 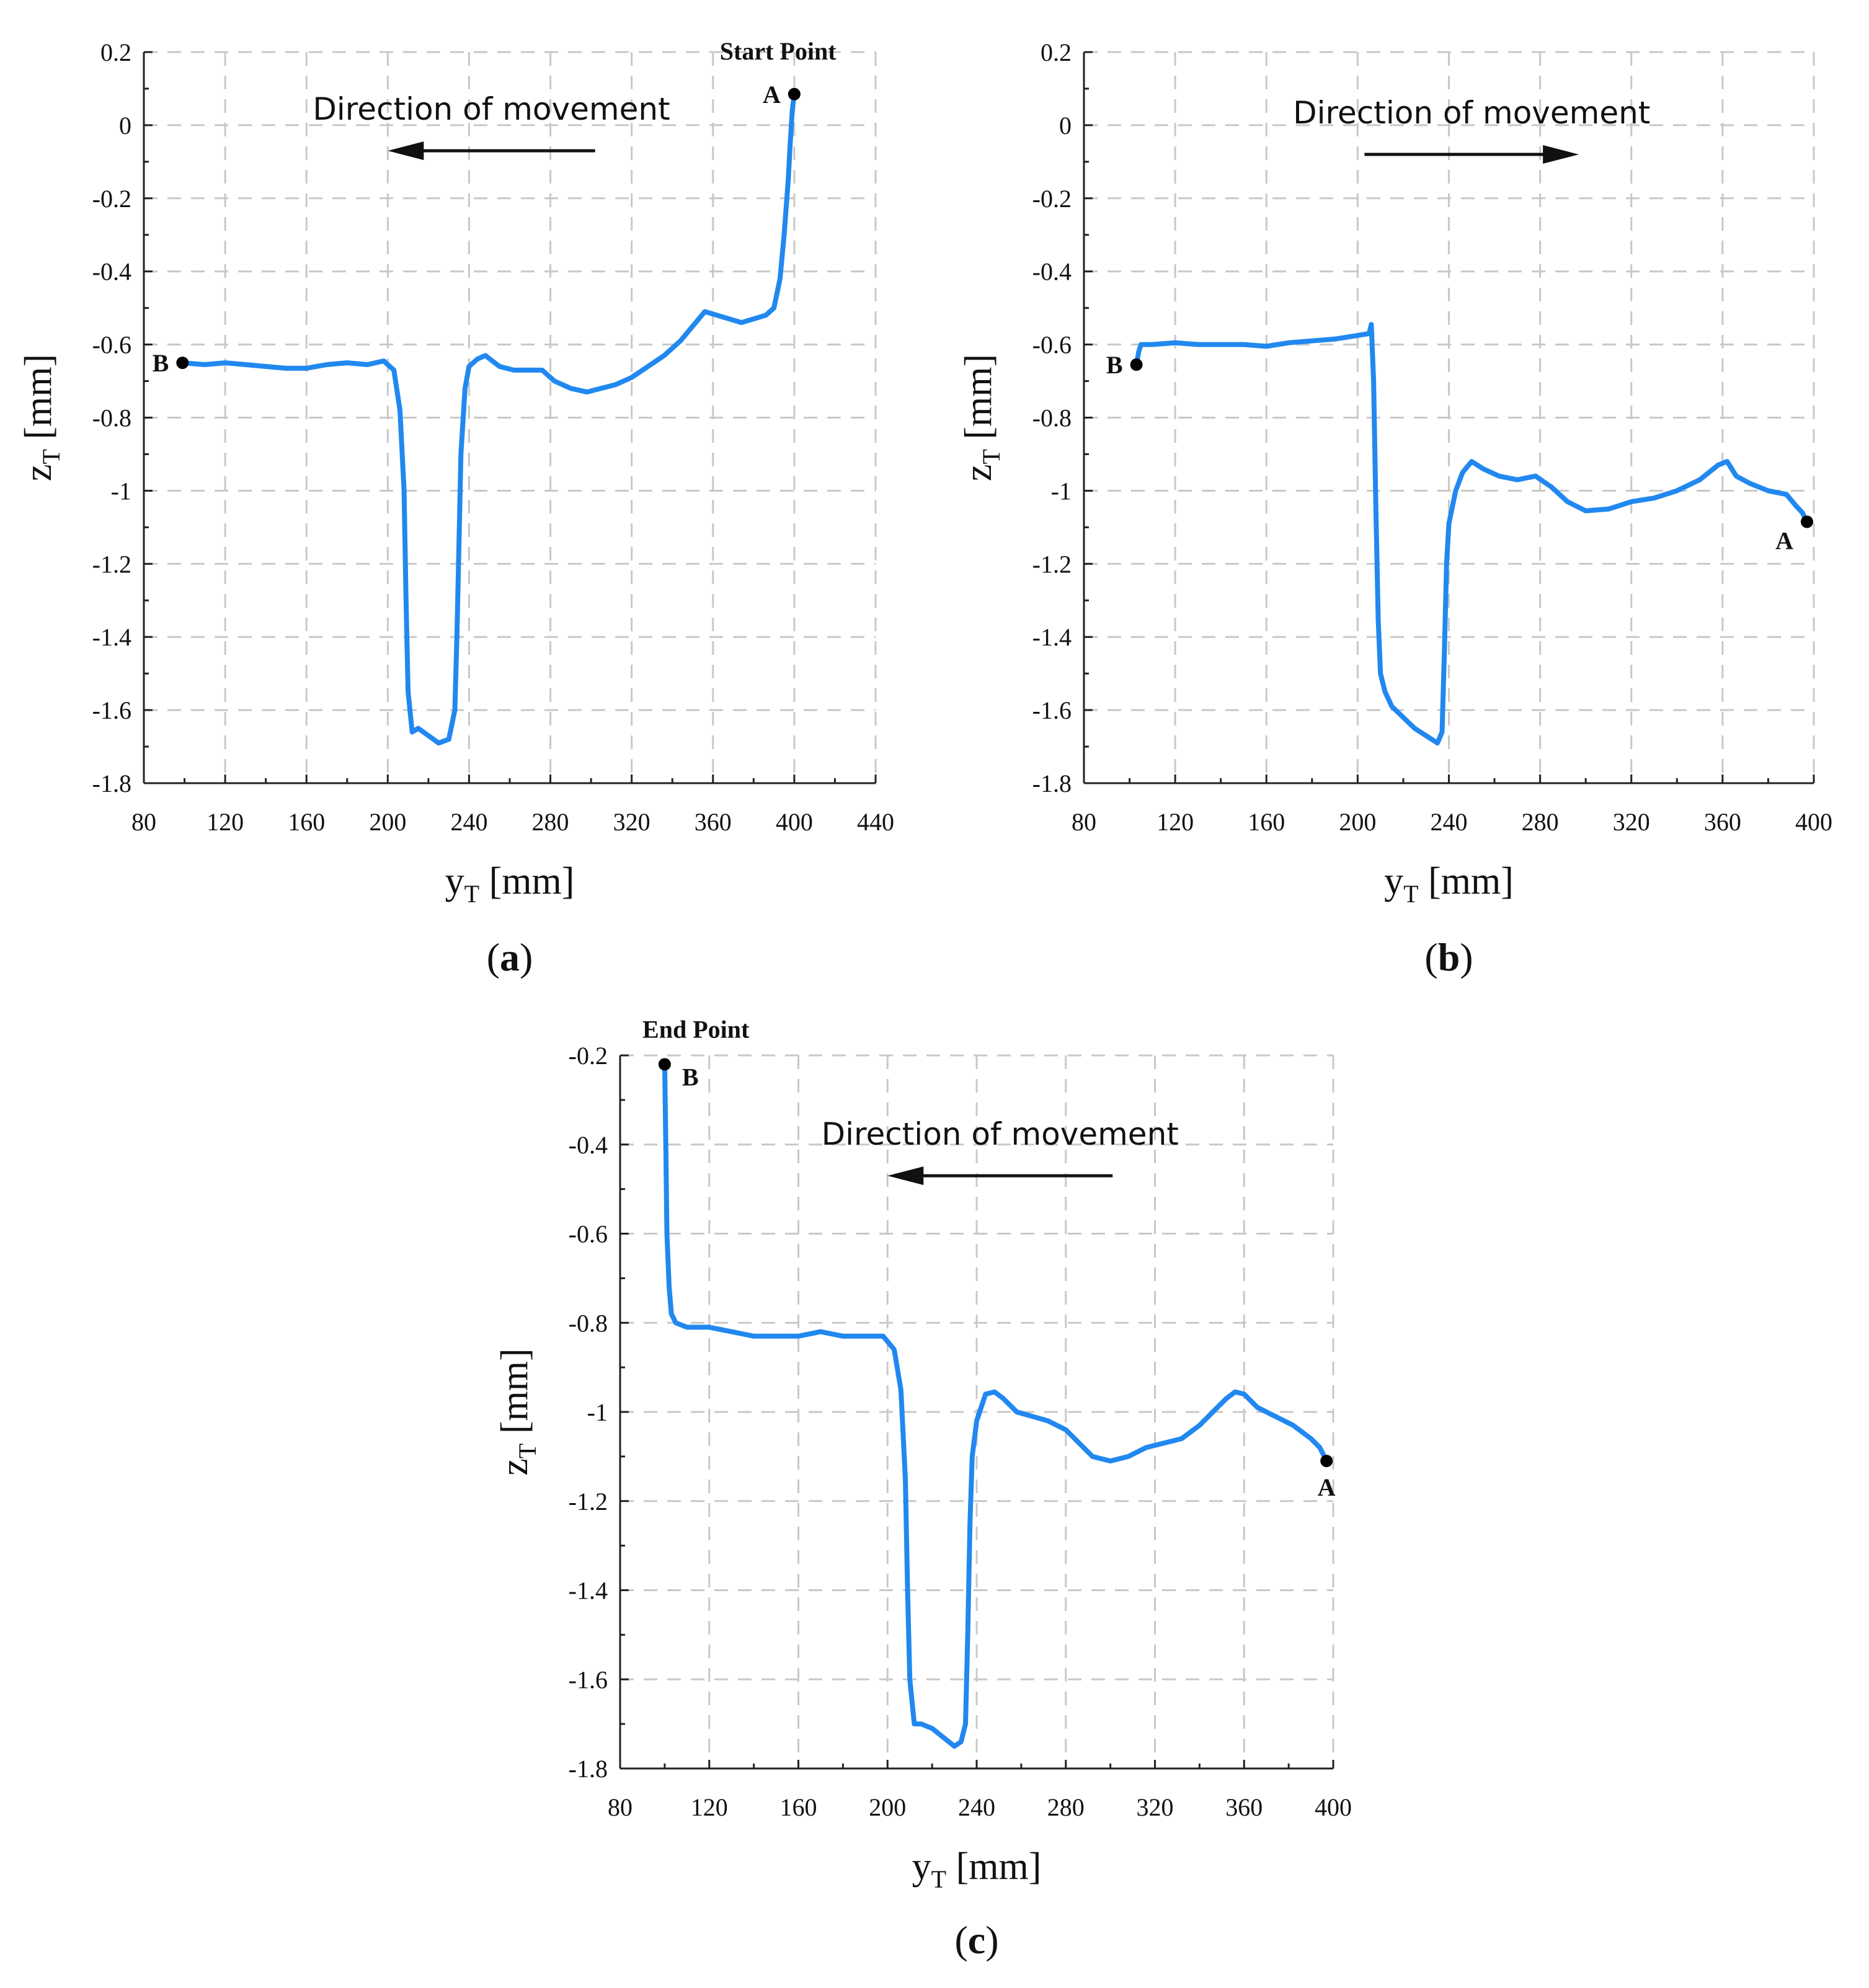 I want to click on panel-label-letter: c, so click(x=976, y=1940).